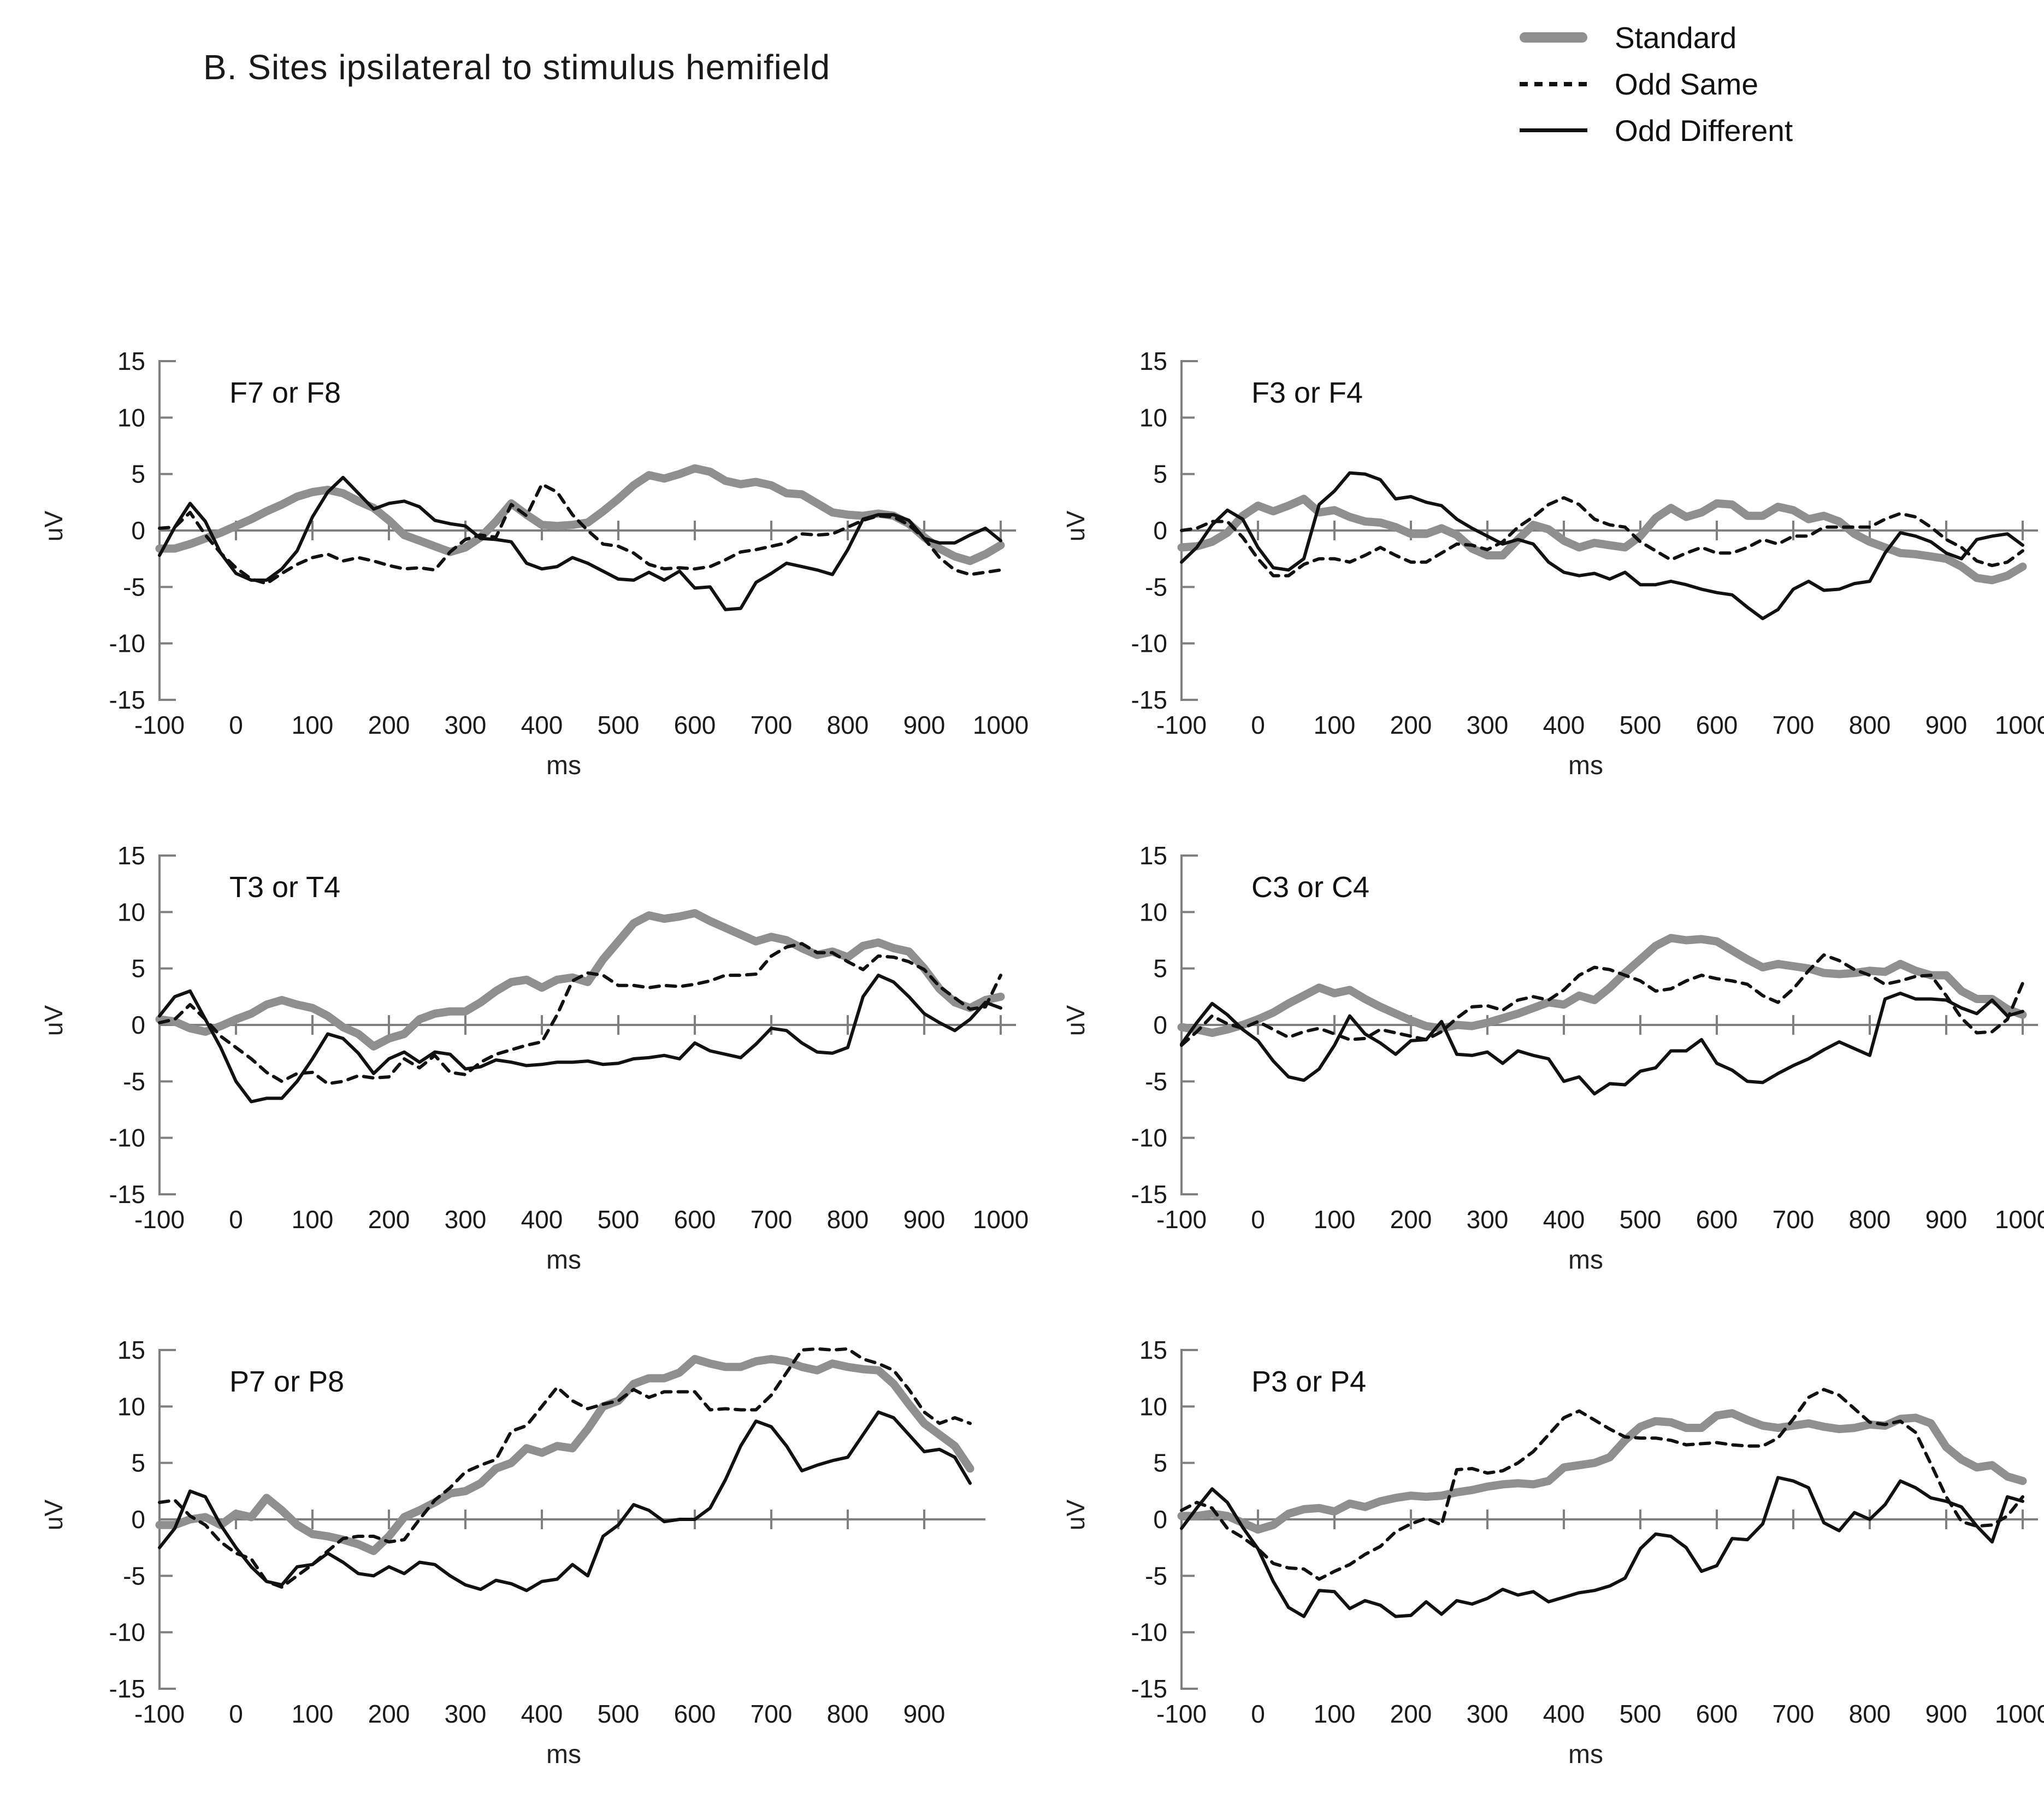 Image resolution: width=2044 pixels, height=1798 pixels. Describe the element at coordinates (1676, 37) in the screenshot. I see `legend-label: Standard` at that location.